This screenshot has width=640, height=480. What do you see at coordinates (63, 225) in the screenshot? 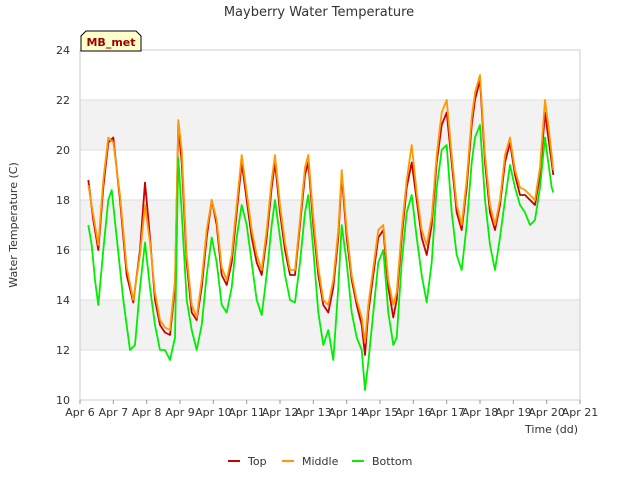
I see `y-tick-labels: 10 12 14 16 18 20 22 24` at bounding box center [63, 225].